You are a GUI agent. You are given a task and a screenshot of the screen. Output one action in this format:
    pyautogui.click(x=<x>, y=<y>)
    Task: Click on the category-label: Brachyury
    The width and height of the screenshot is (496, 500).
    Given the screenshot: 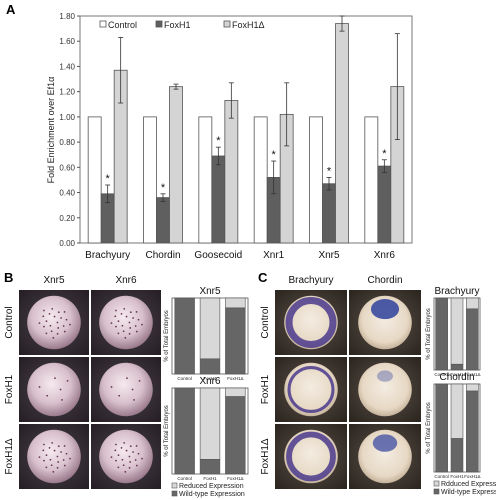 What is the action you would take?
    pyautogui.click(x=107, y=255)
    